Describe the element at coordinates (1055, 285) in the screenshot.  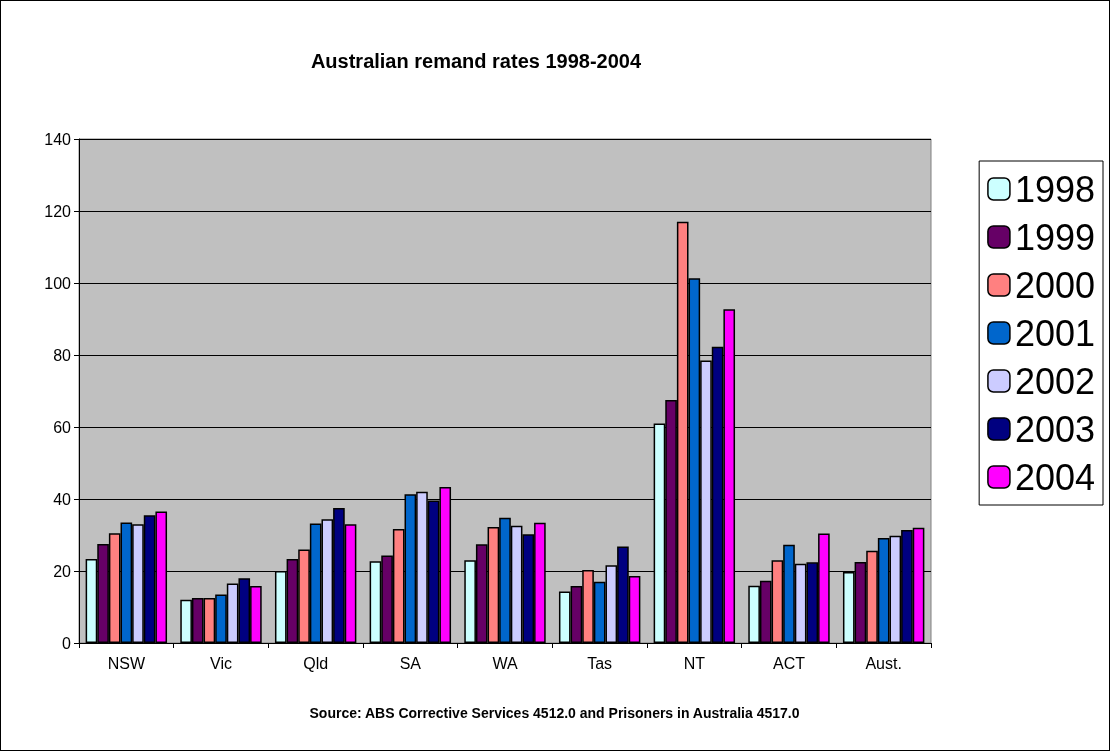
I see `legend-label: 2000` at that location.